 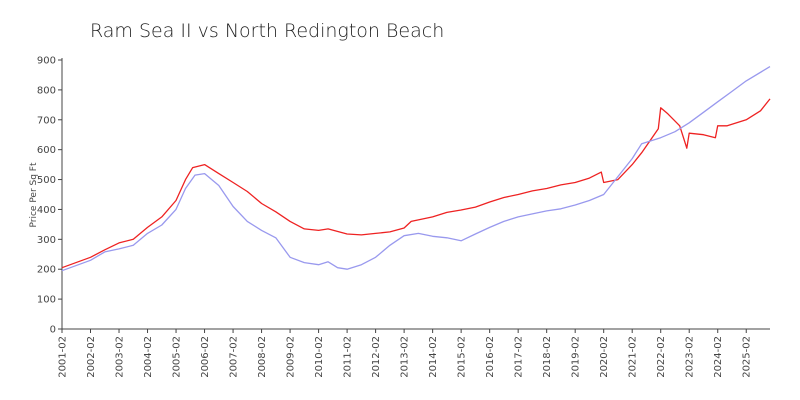 I want to click on x-tick-label: 2006-02, so click(x=205, y=357).